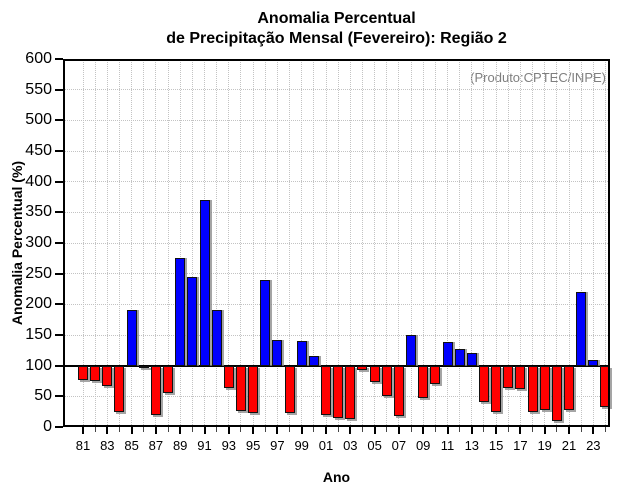 The image size is (640, 500). Describe the element at coordinates (168, 379) in the screenshot. I see `bar-1988` at that location.